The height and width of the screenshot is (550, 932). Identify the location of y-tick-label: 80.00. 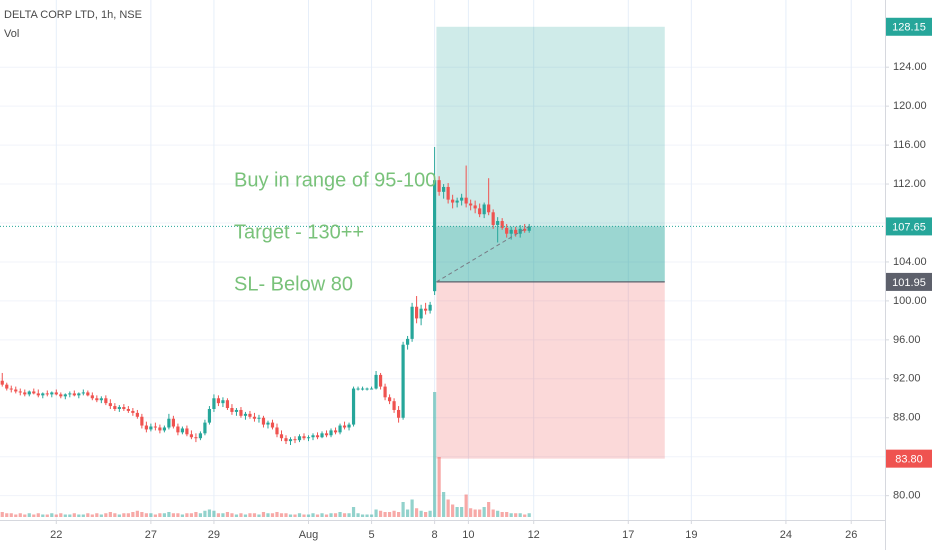
(907, 496).